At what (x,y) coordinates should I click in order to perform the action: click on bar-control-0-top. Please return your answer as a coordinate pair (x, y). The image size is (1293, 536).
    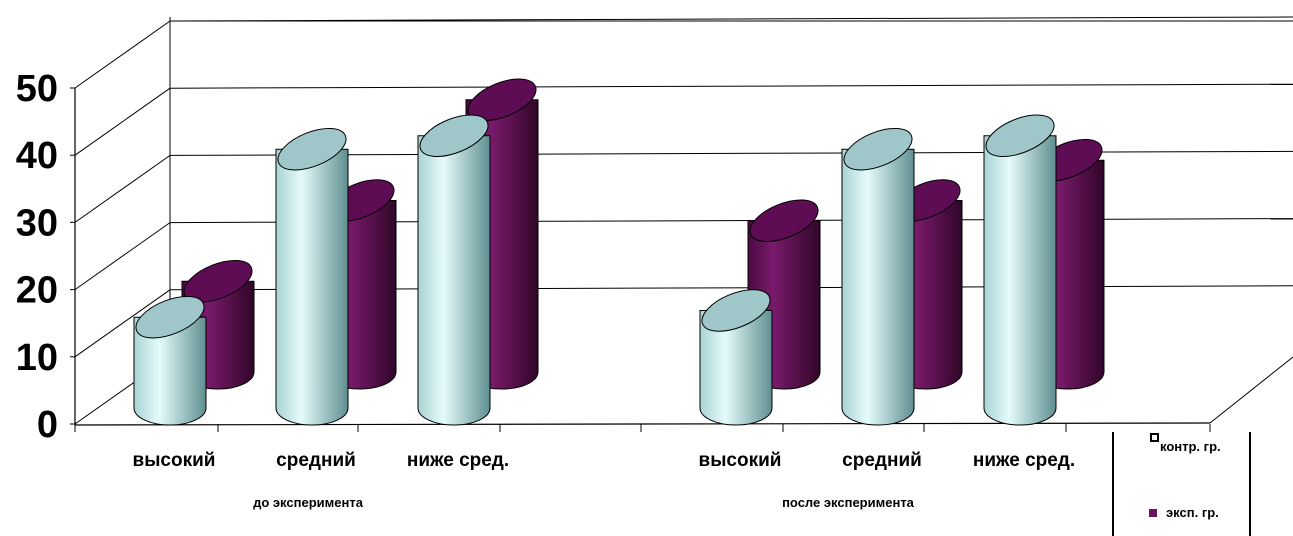
    Looking at the image, I should click on (170, 317).